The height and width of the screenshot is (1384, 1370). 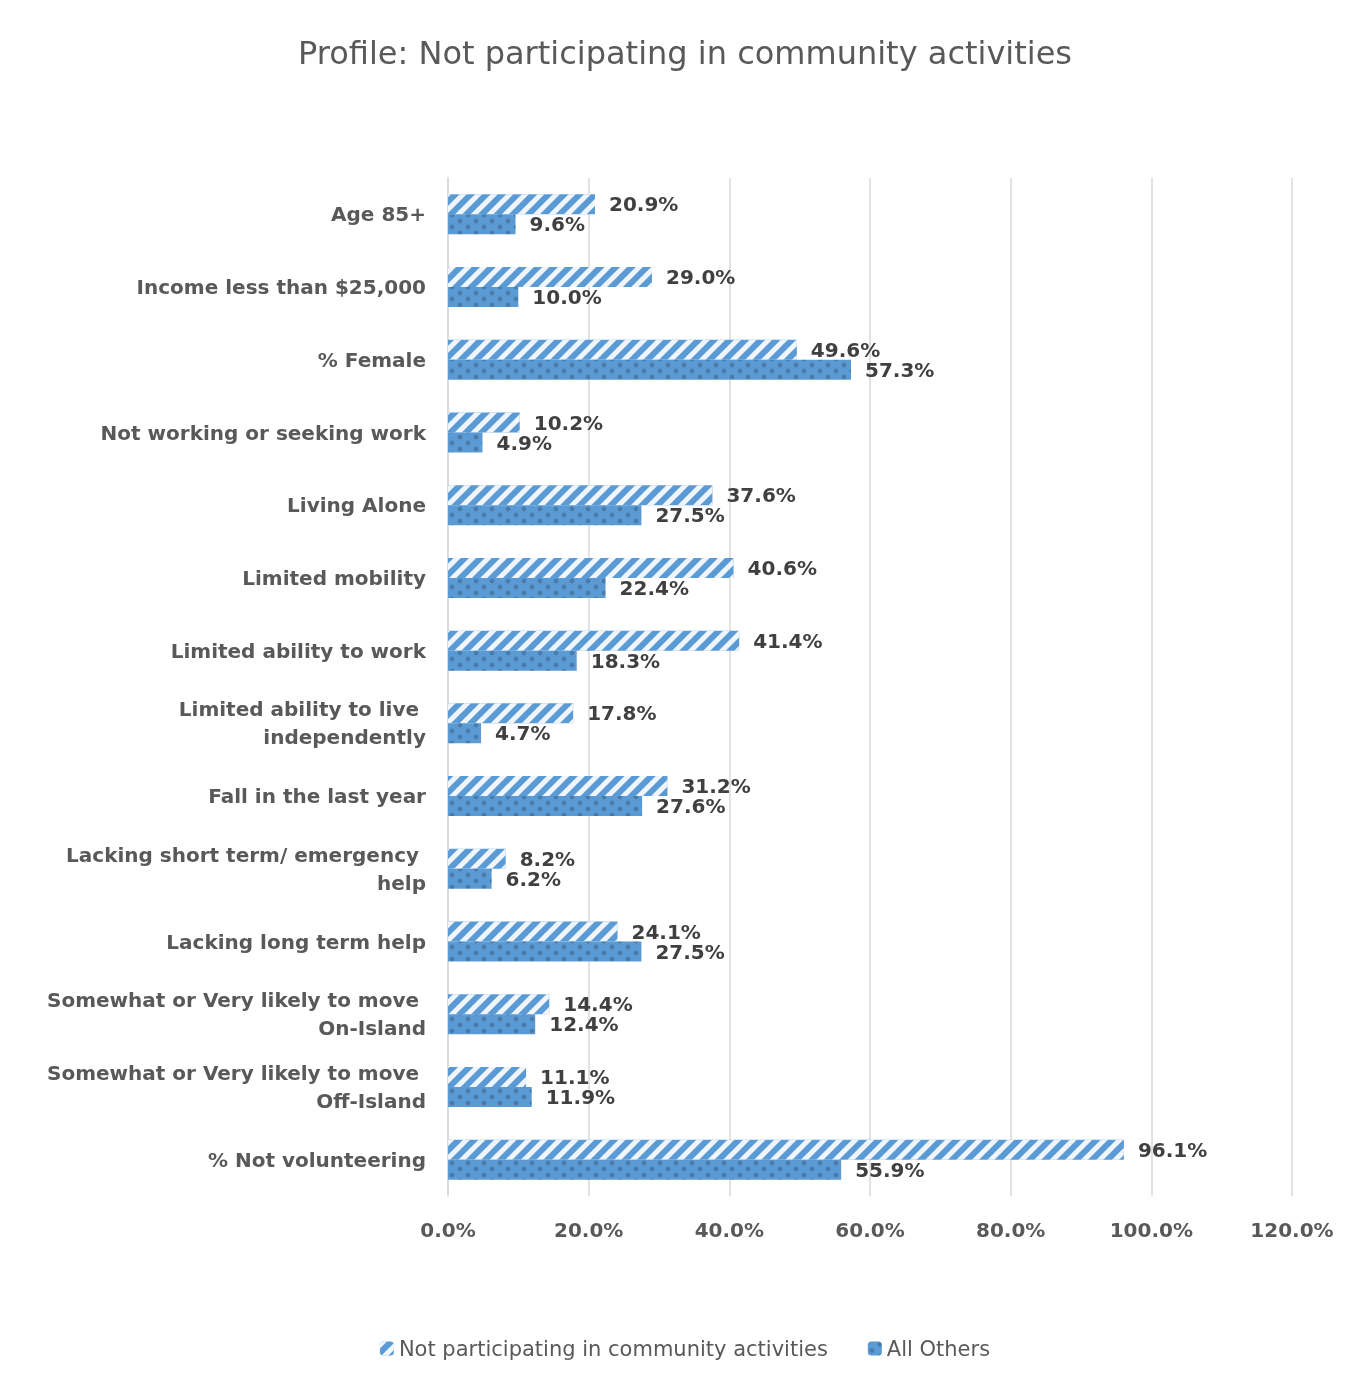 I want to click on data-label: 17.8%, so click(x=622, y=713).